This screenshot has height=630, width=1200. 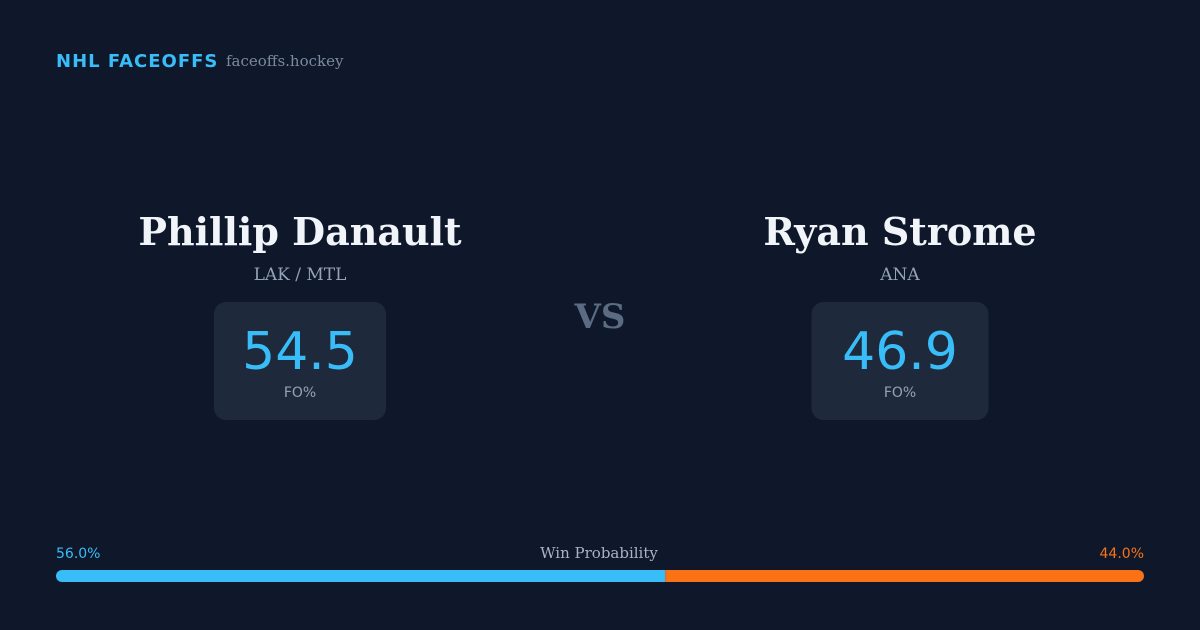 I want to click on player-name: Phillip Danault, so click(x=300, y=231).